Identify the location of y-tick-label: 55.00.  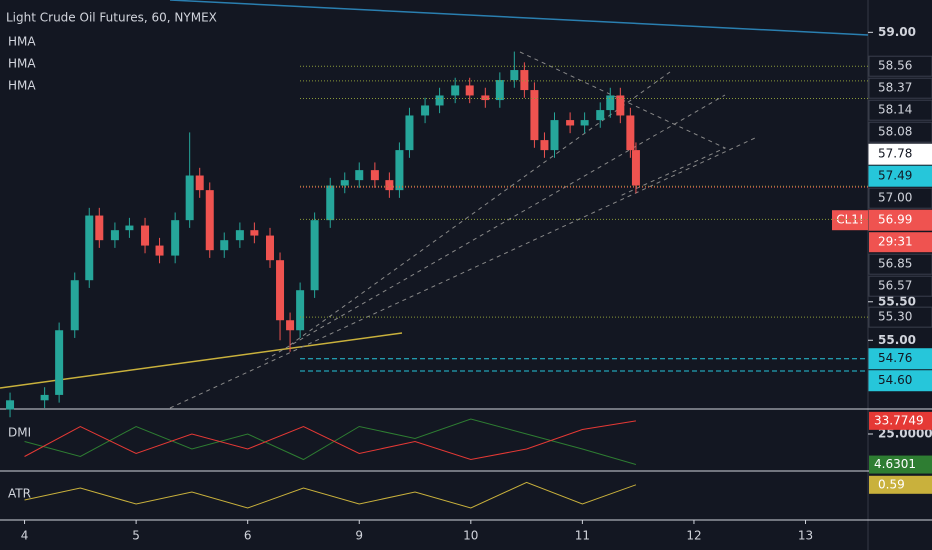
(897, 340).